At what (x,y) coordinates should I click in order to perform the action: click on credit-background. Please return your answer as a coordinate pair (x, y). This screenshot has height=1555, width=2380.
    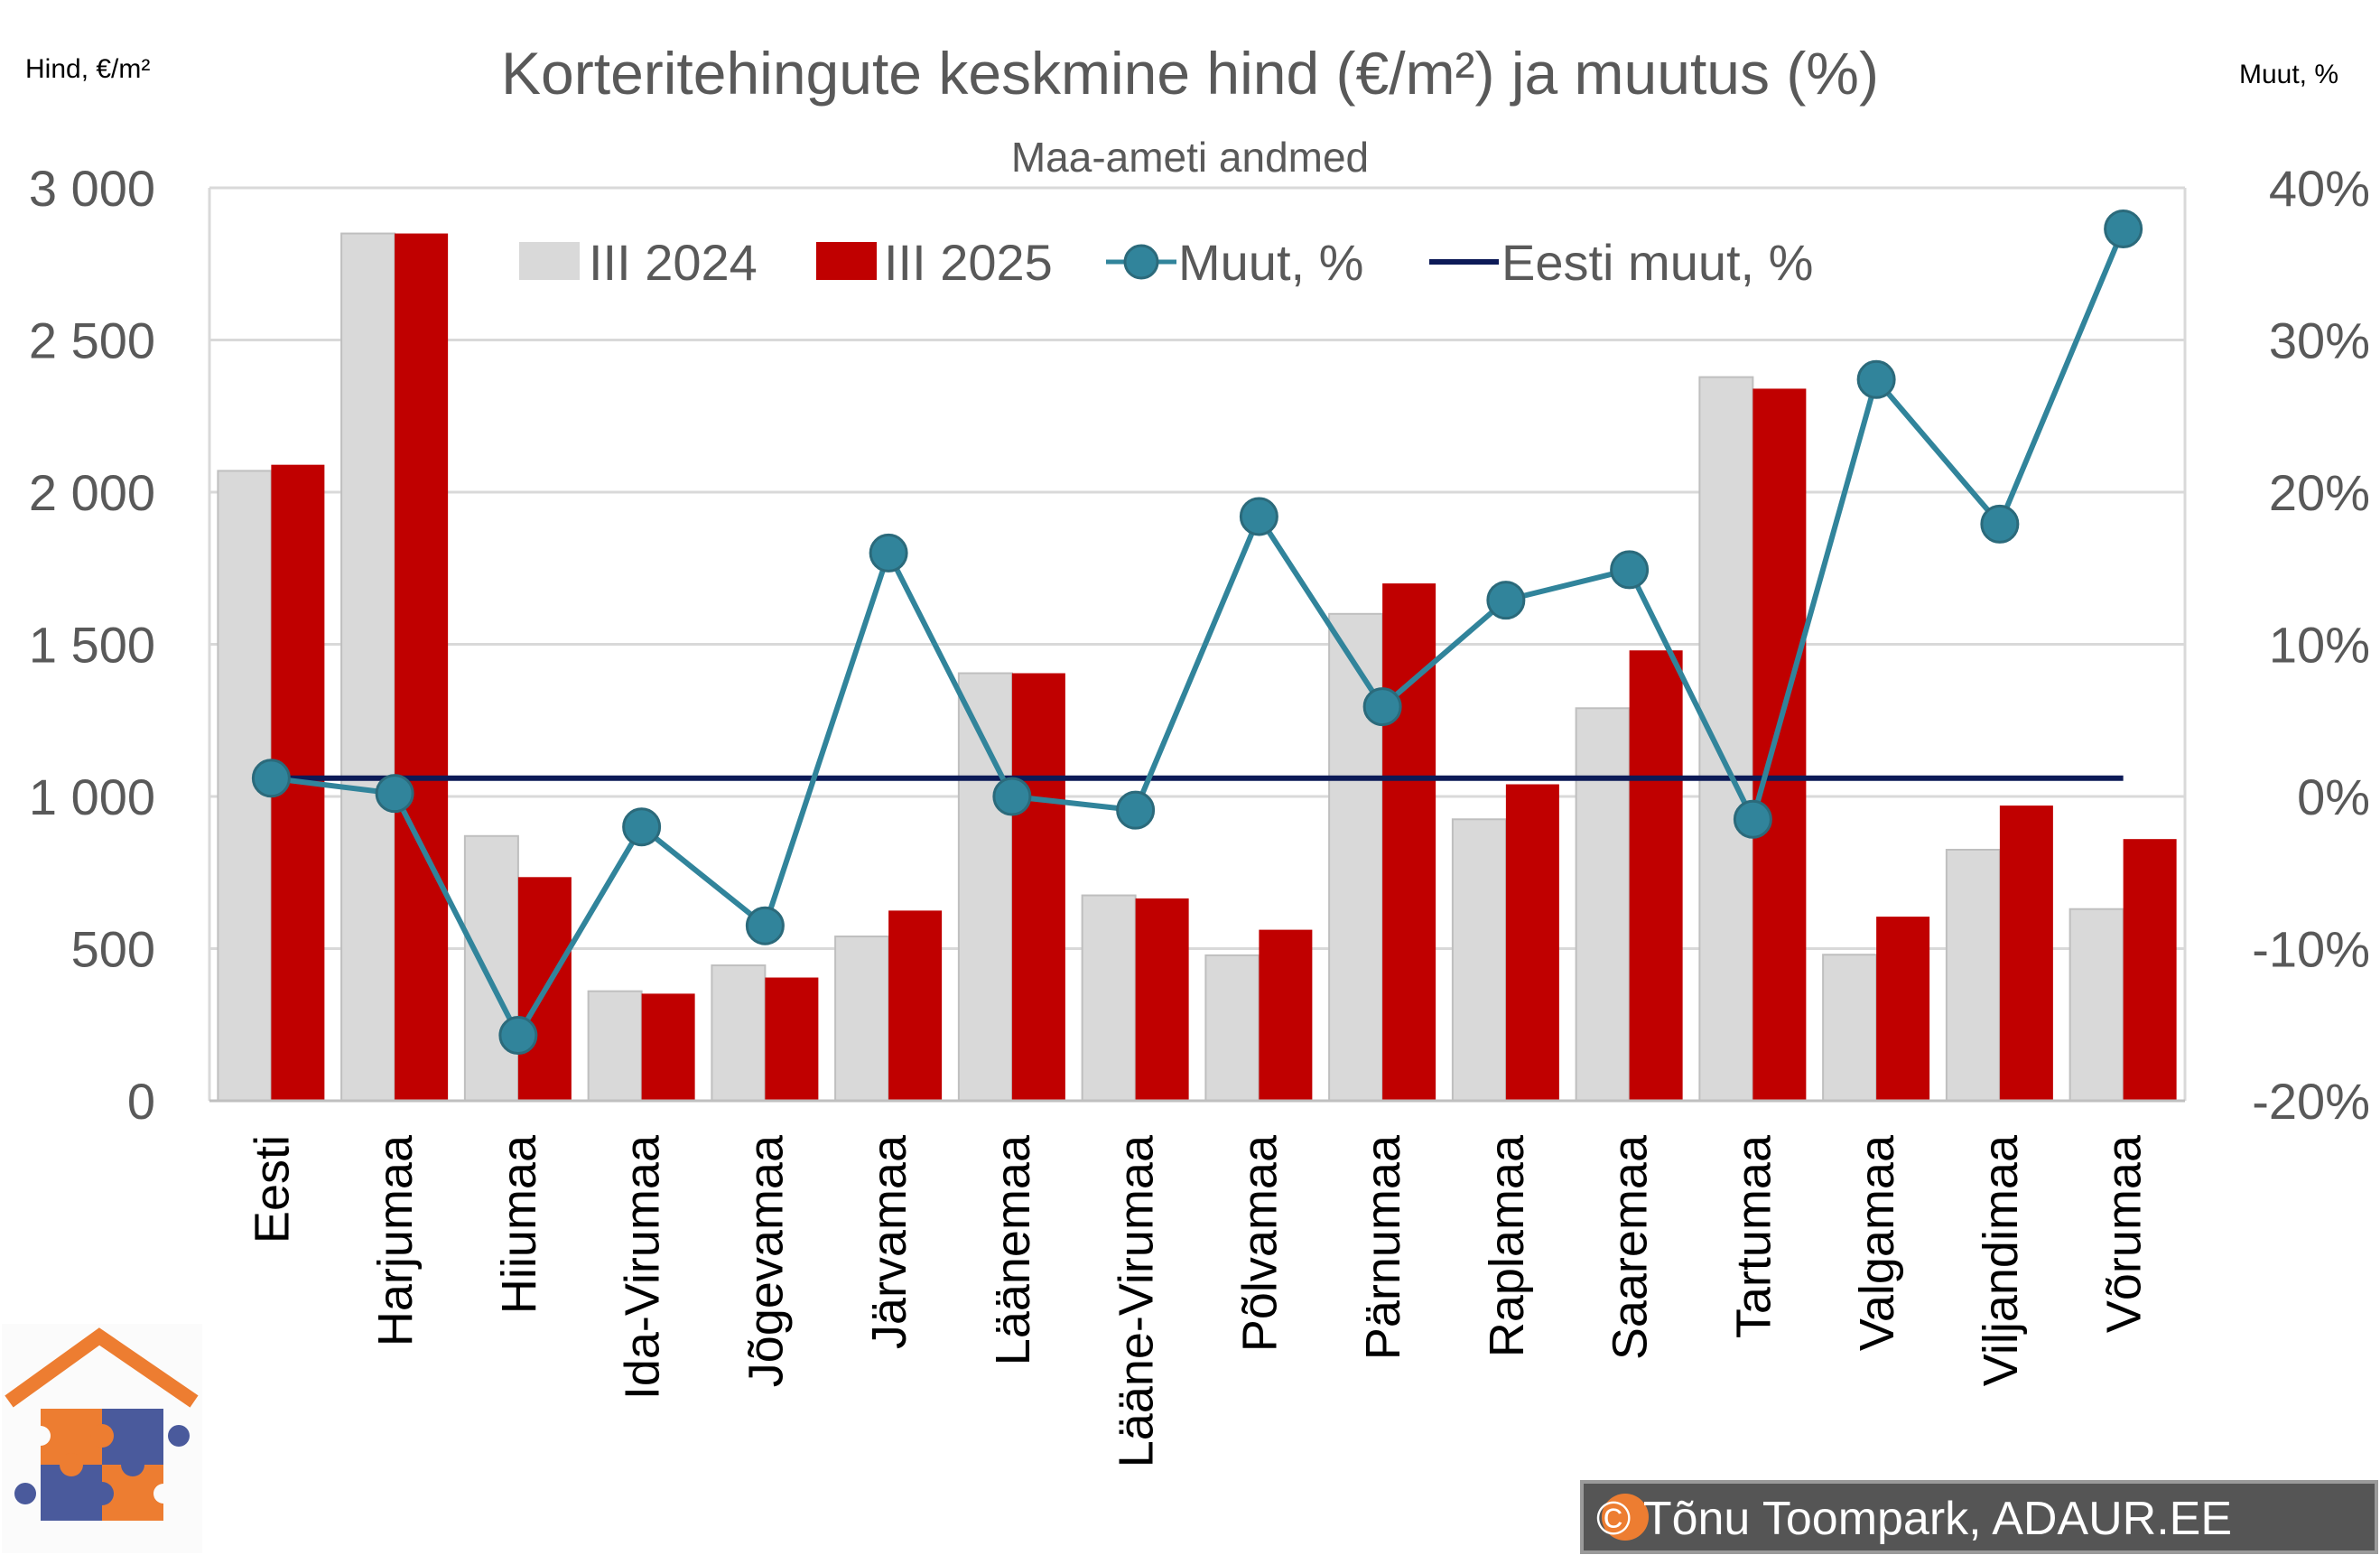
    Looking at the image, I should click on (1979, 1517).